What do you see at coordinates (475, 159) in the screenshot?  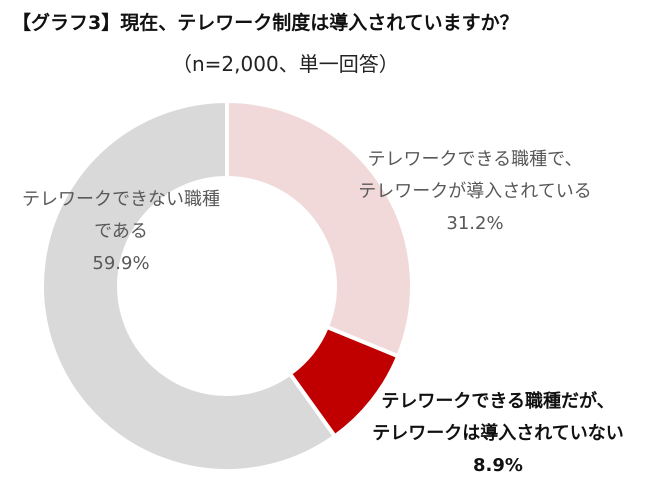 I see `slice-label-line: テレワークできる職種で、` at bounding box center [475, 159].